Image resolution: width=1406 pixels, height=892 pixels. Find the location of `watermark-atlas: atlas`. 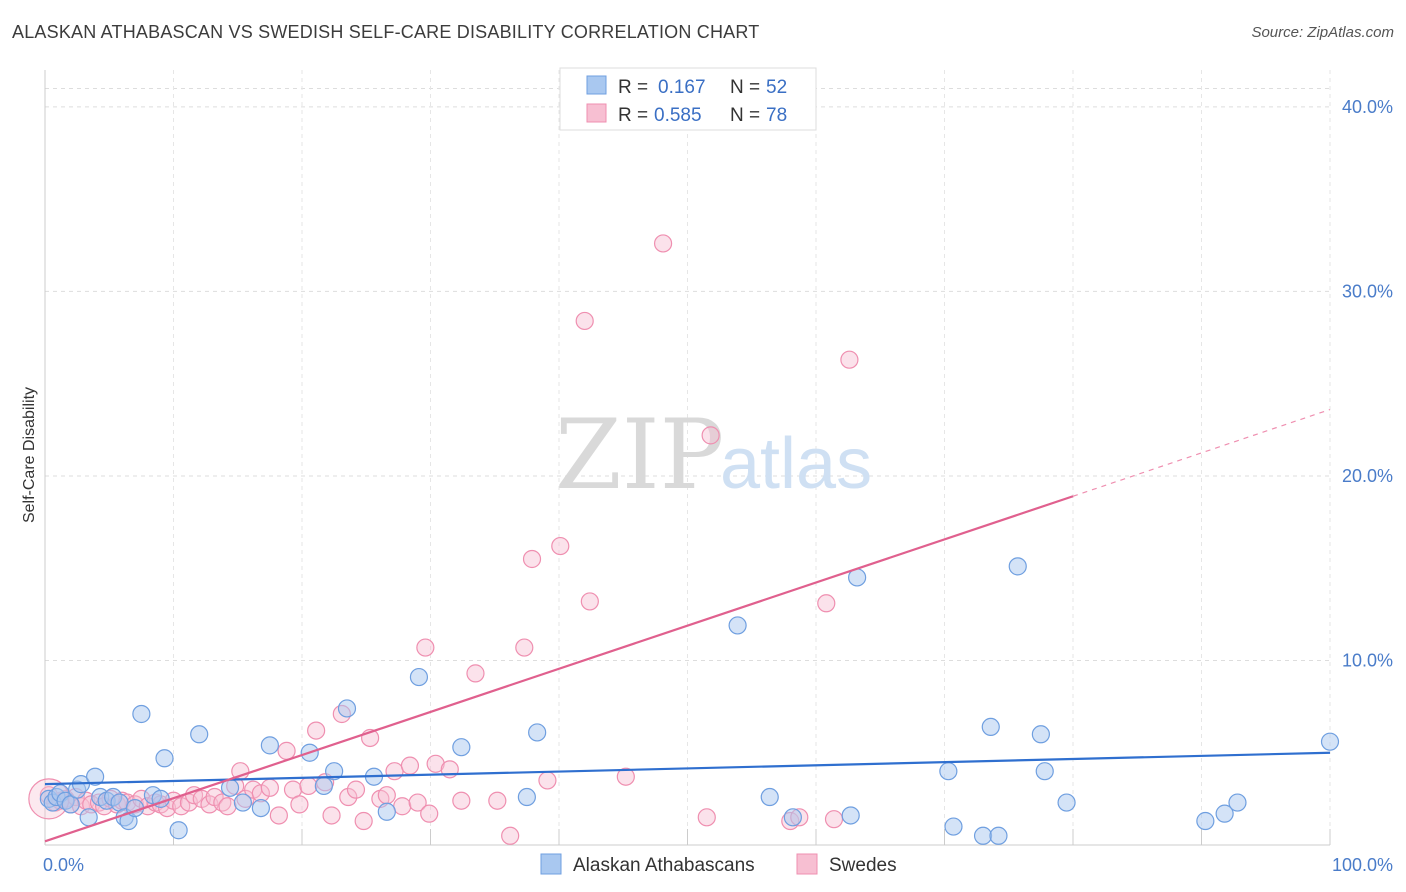

watermark-atlas: atlas is located at coordinates (796, 464).